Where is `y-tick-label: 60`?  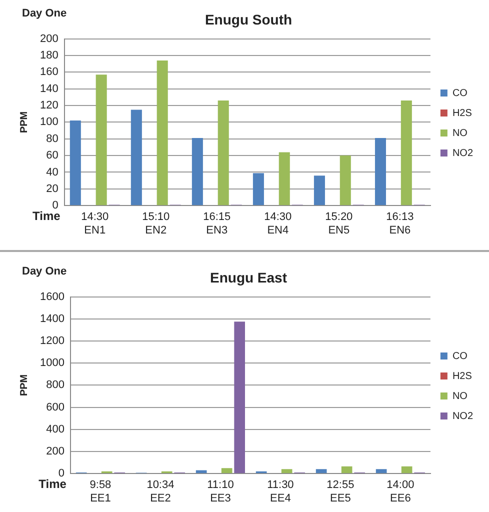
y-tick-label: 60 is located at coordinates (52, 156).